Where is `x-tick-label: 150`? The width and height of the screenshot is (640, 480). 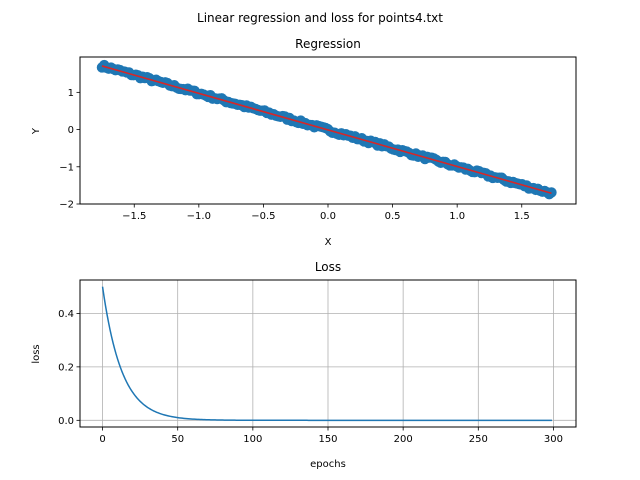
x-tick-label: 150 is located at coordinates (327, 439).